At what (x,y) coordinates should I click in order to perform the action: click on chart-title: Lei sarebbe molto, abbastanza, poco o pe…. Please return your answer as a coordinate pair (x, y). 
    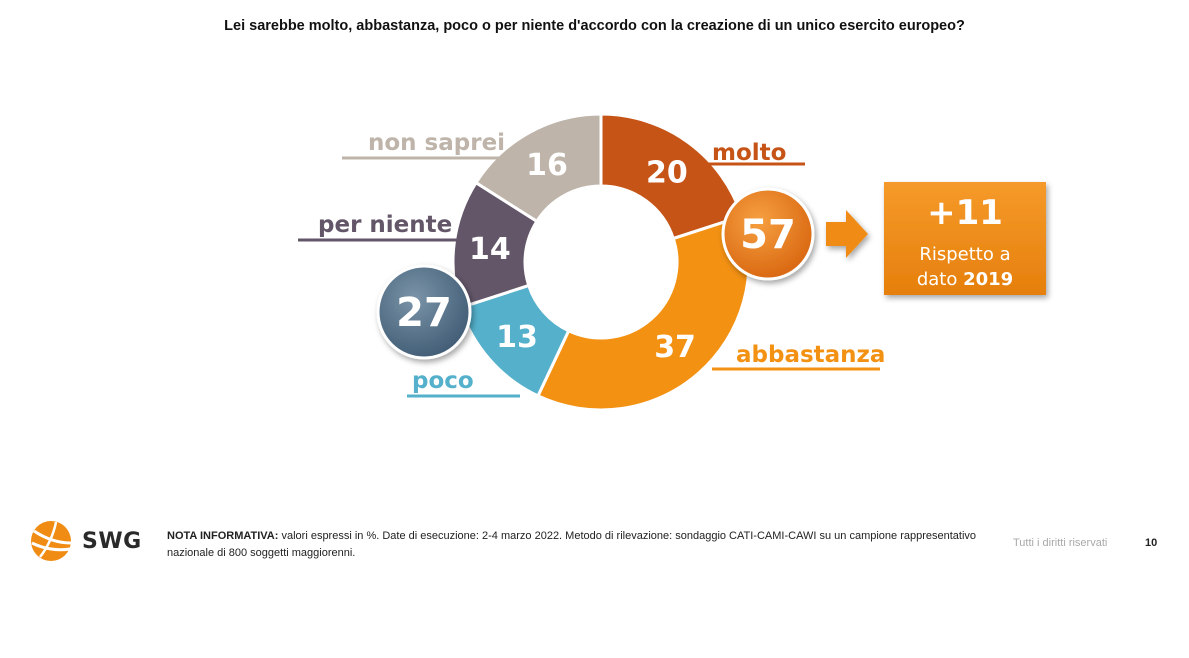
    Looking at the image, I should click on (594, 26).